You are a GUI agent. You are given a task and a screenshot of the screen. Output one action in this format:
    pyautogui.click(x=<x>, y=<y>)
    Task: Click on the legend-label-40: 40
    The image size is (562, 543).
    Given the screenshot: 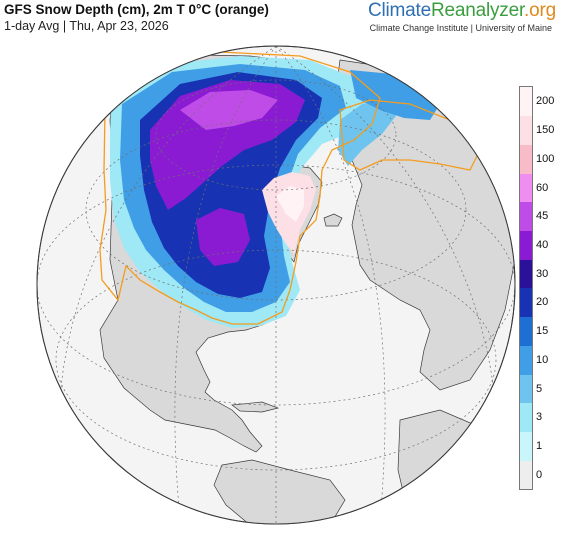 What is the action you would take?
    pyautogui.click(x=542, y=244)
    